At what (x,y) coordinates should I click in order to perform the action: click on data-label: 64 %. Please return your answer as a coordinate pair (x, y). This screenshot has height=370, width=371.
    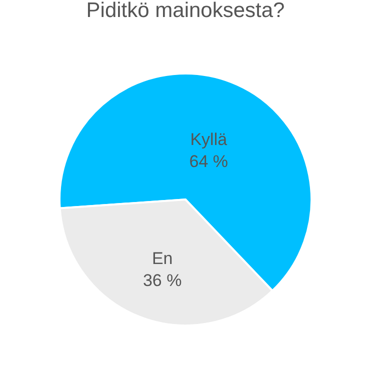
    Looking at the image, I should click on (208, 161).